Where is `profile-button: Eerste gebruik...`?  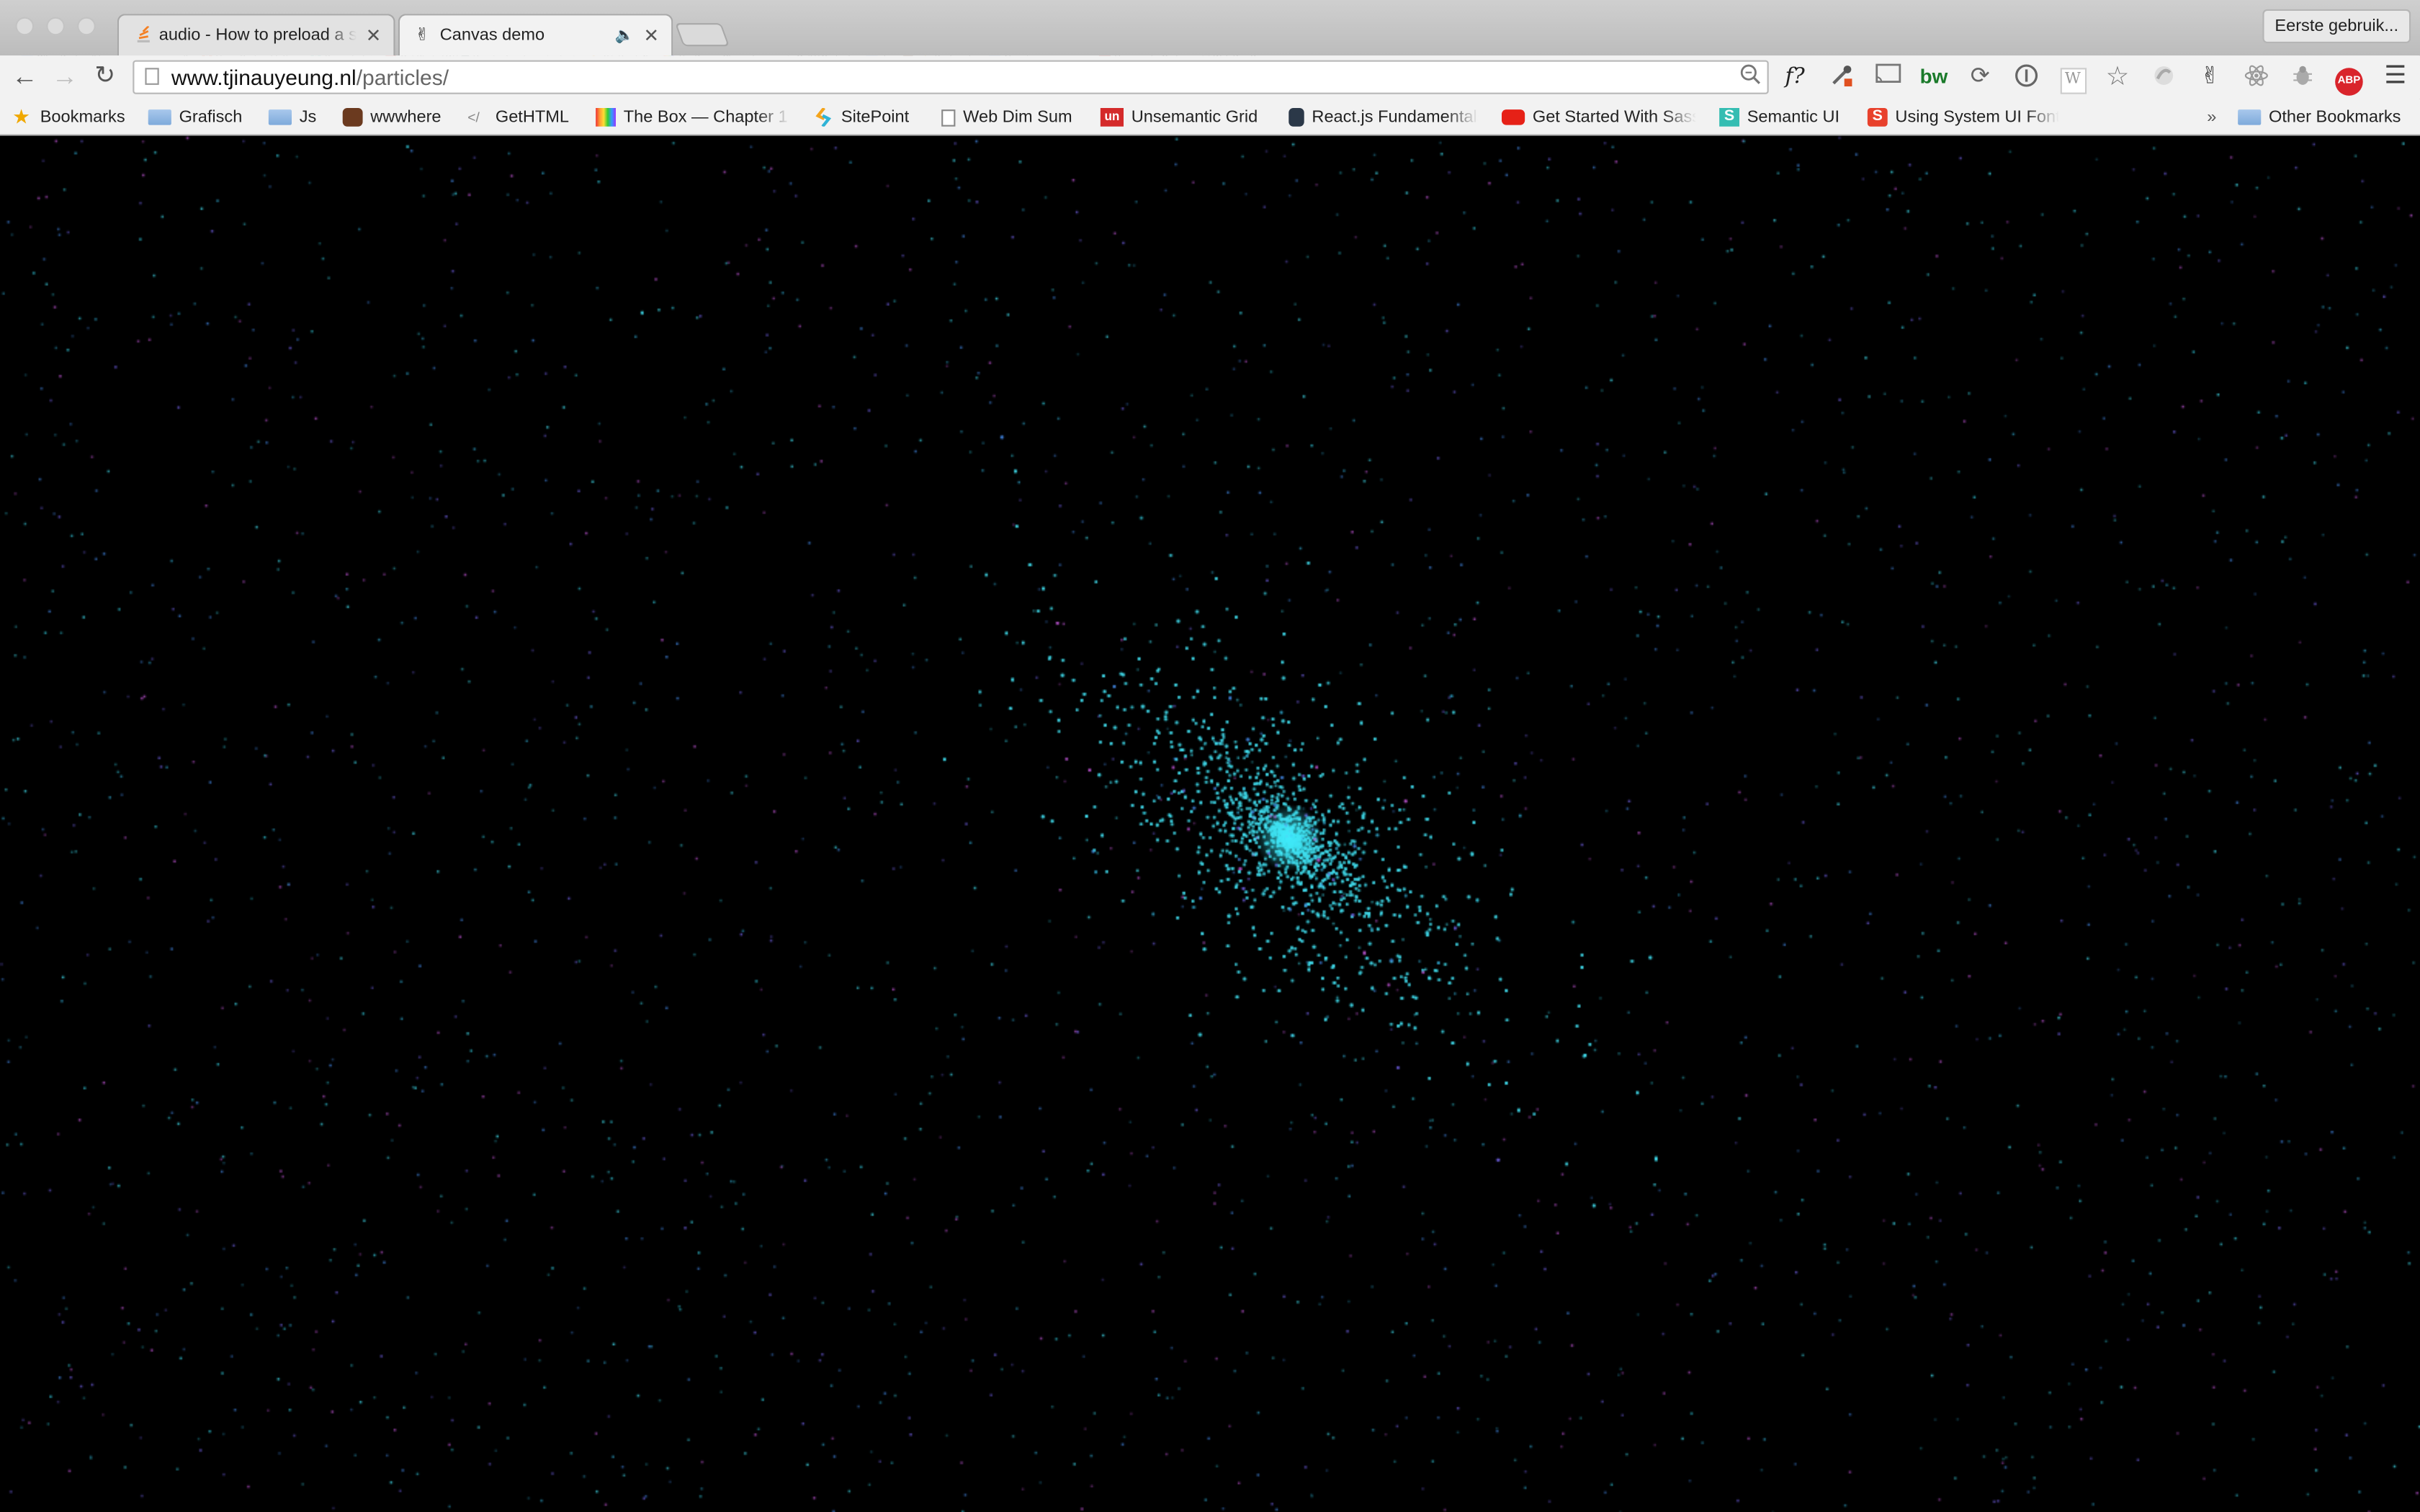
profile-button: Eerste gebruik... is located at coordinates (2336, 26).